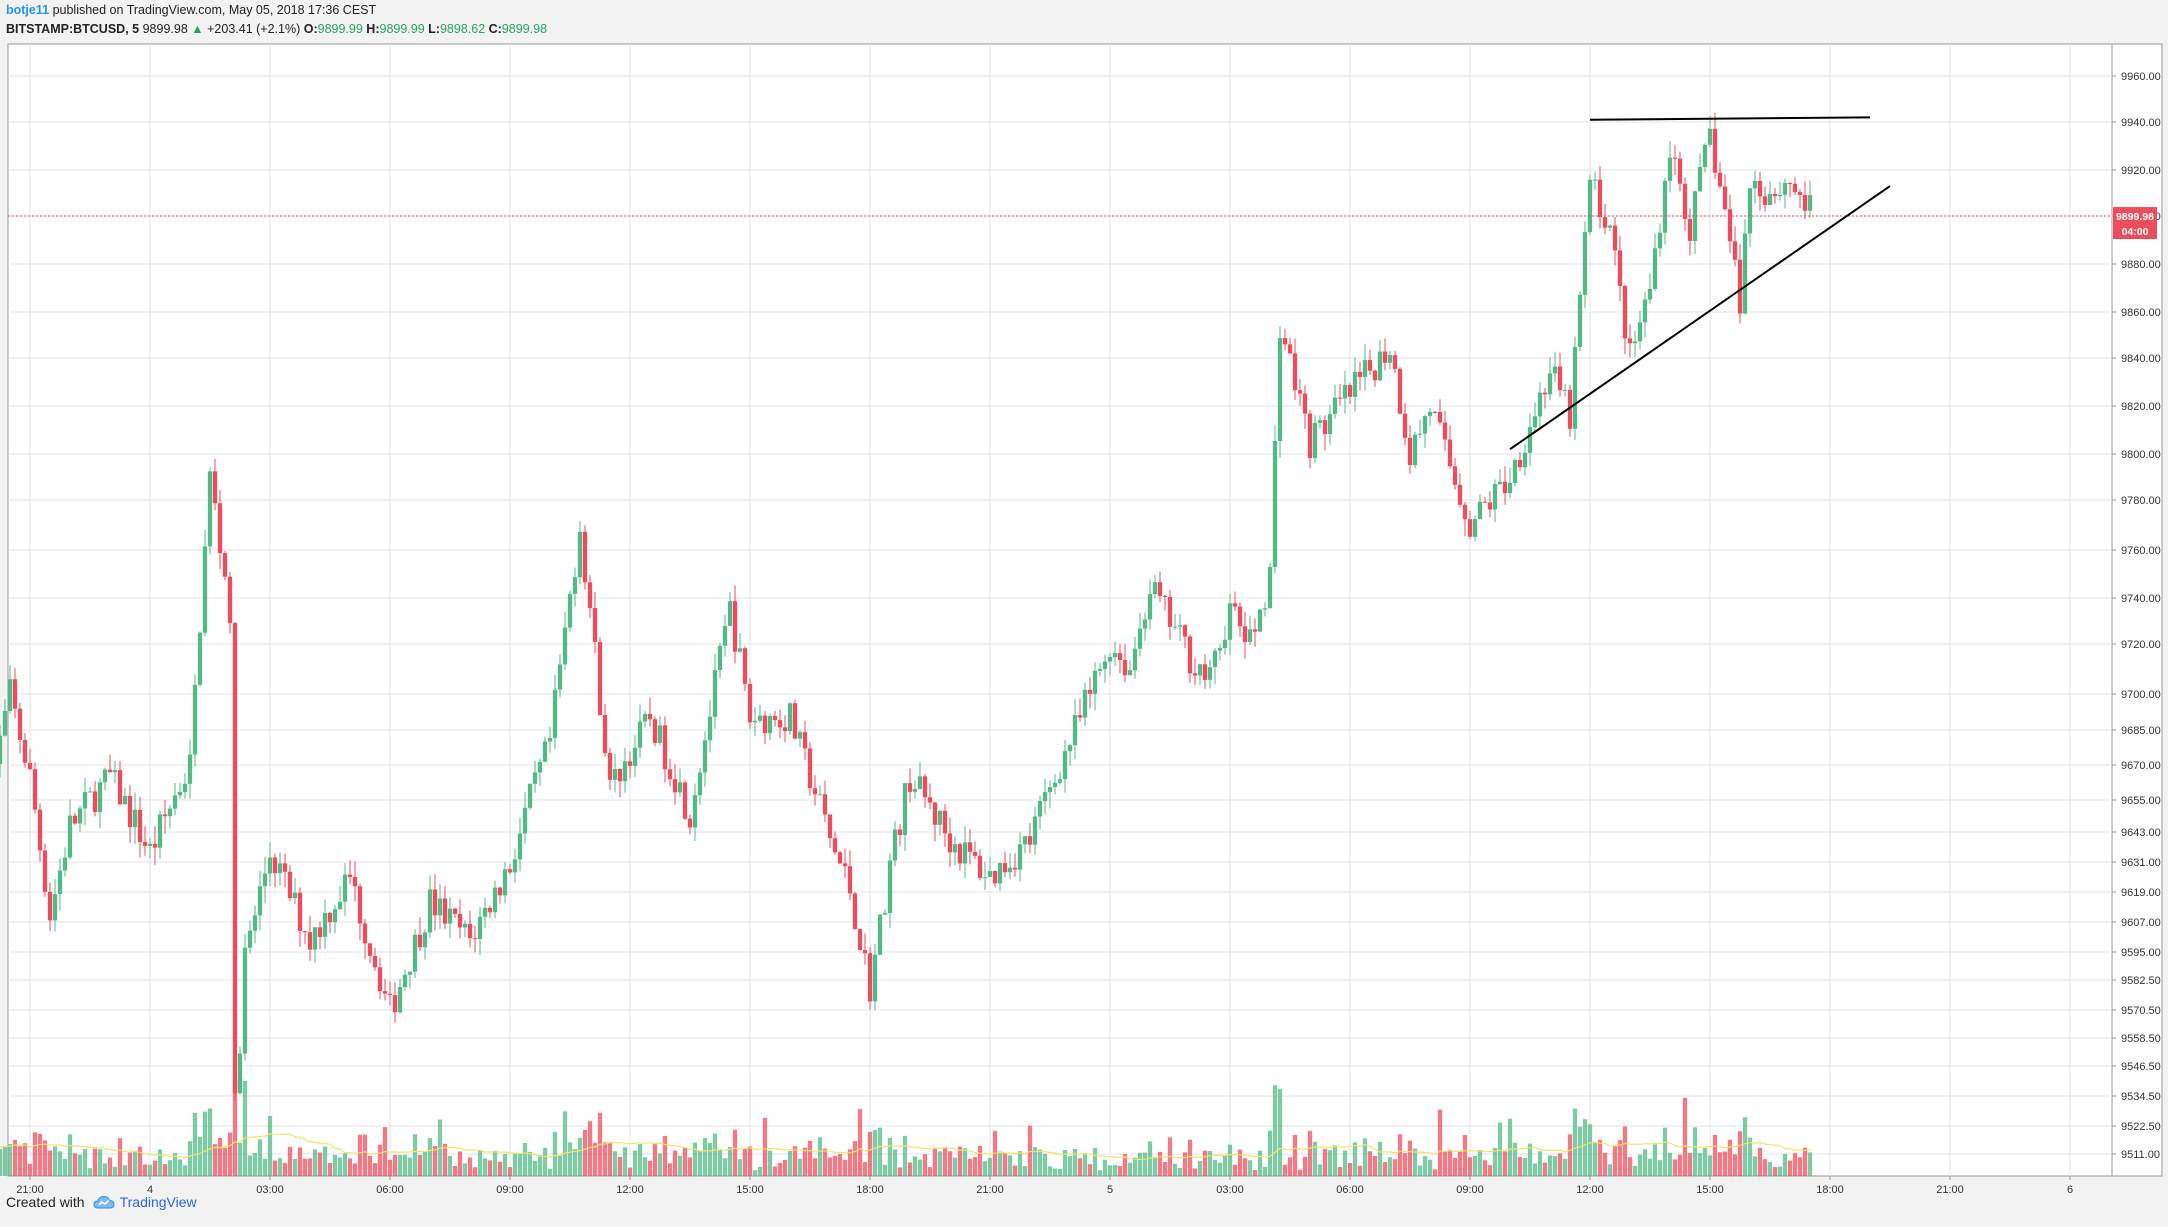 This screenshot has height=1227, width=2168. What do you see at coordinates (1710, 1190) in the screenshot?
I see `x-tick-label: 15:00` at bounding box center [1710, 1190].